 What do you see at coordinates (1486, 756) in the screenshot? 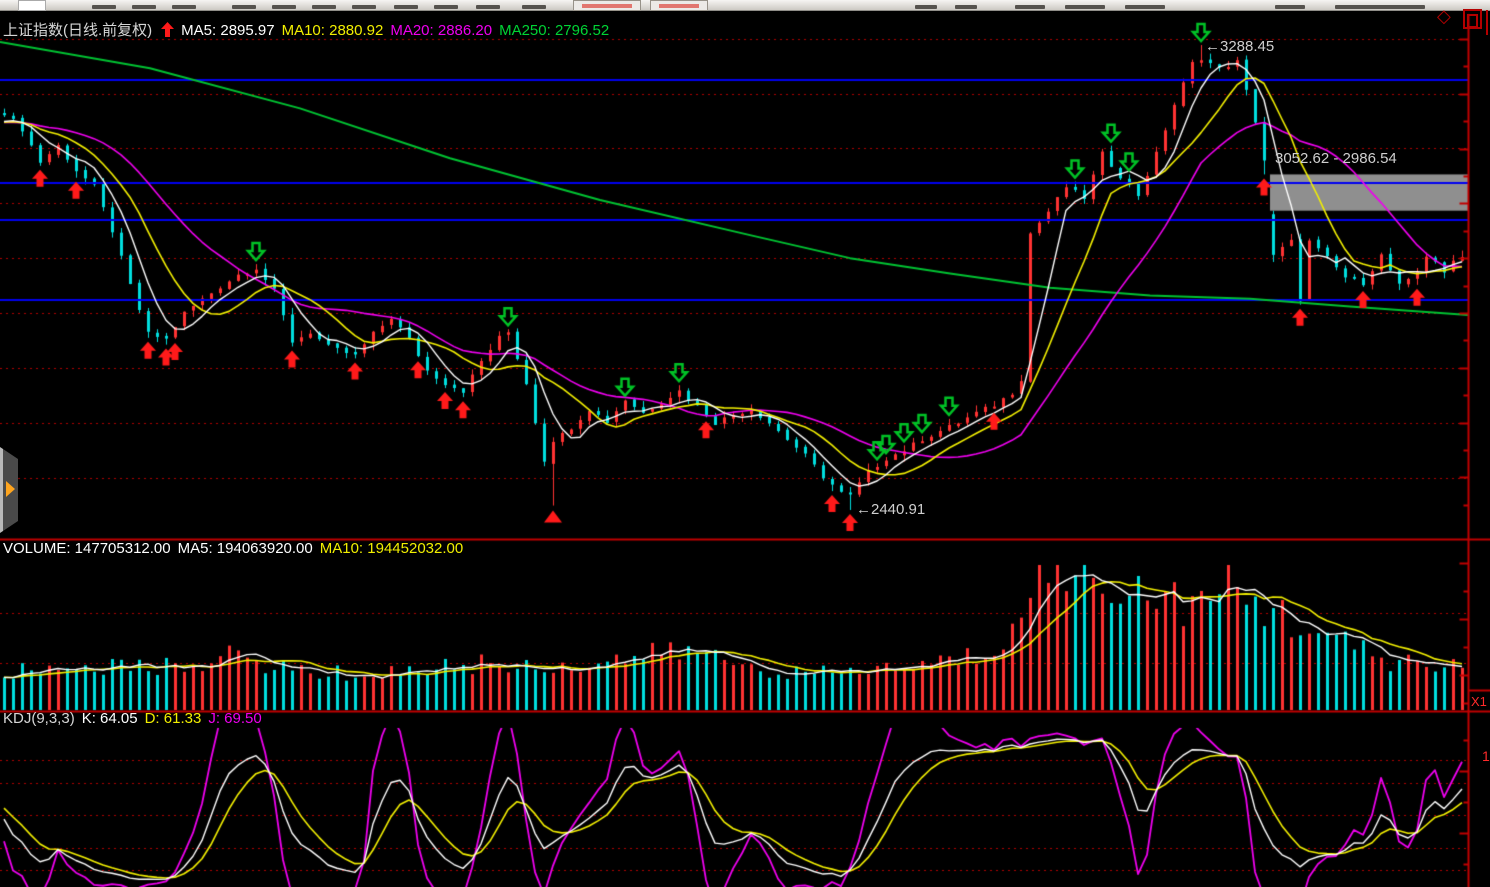
I see `kdj-scale-label: 1` at bounding box center [1486, 756].